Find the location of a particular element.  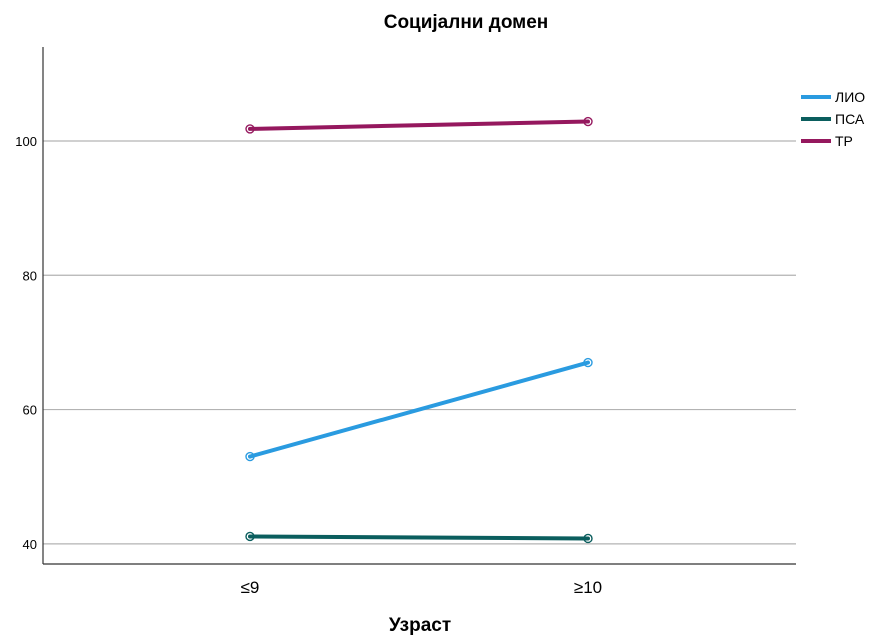

y-tick-labels: 40 60 80 100 is located at coordinates (26, 343).